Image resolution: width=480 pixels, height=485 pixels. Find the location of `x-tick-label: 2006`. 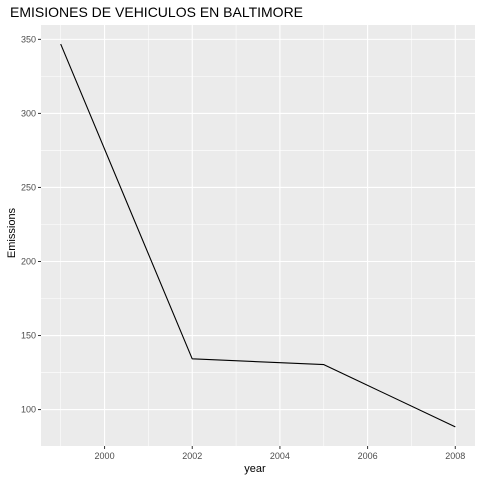

x-tick-label: 2006 is located at coordinates (368, 456).